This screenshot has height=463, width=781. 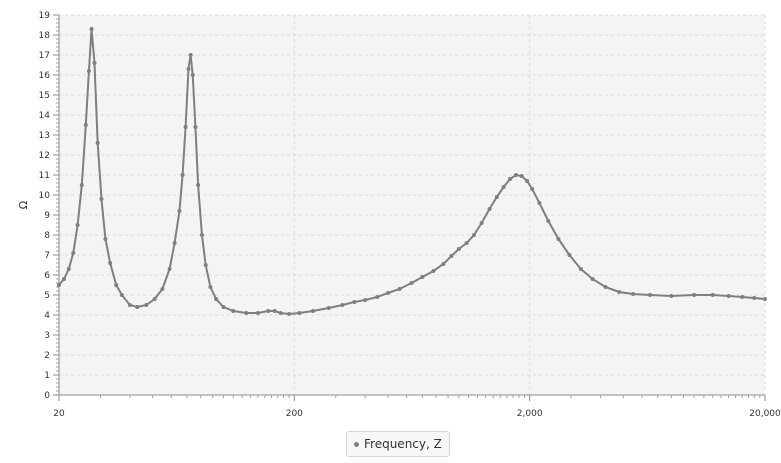 What do you see at coordinates (47, 356) in the screenshot?
I see `y-tick-label: 2` at bounding box center [47, 356].